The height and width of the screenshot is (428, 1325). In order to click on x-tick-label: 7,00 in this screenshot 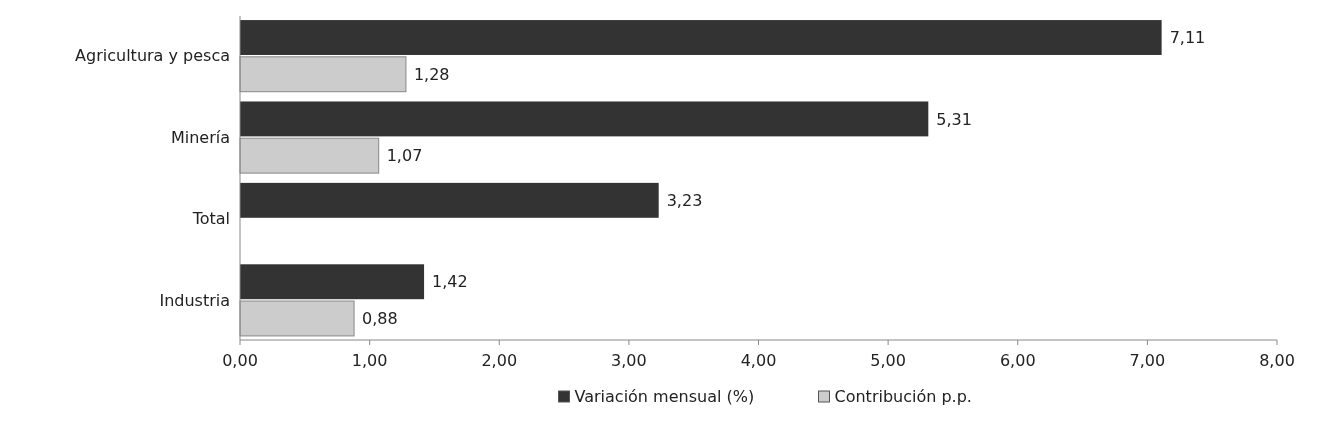, I will do `click(1147, 360)`.